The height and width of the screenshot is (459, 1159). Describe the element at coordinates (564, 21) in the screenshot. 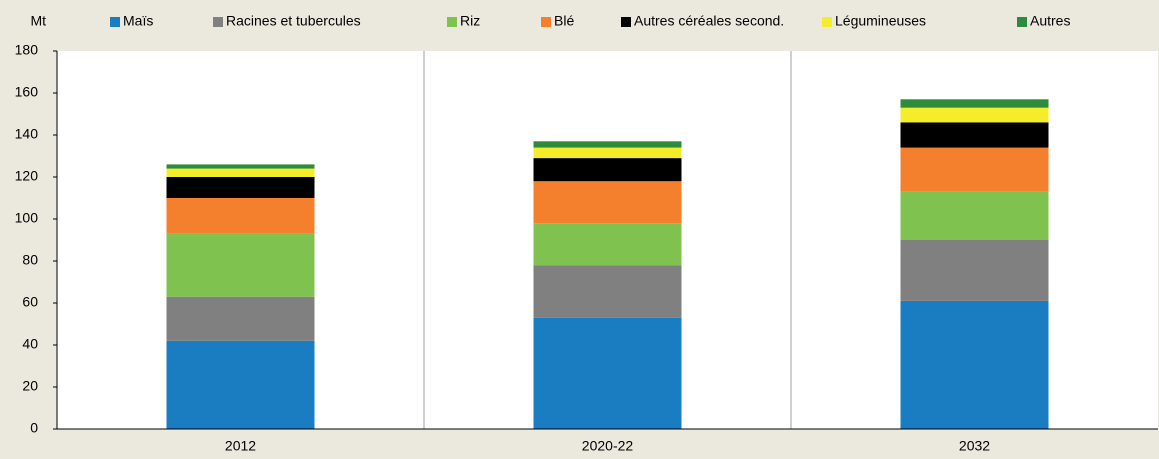

I see `legend-label: Blé` at that location.